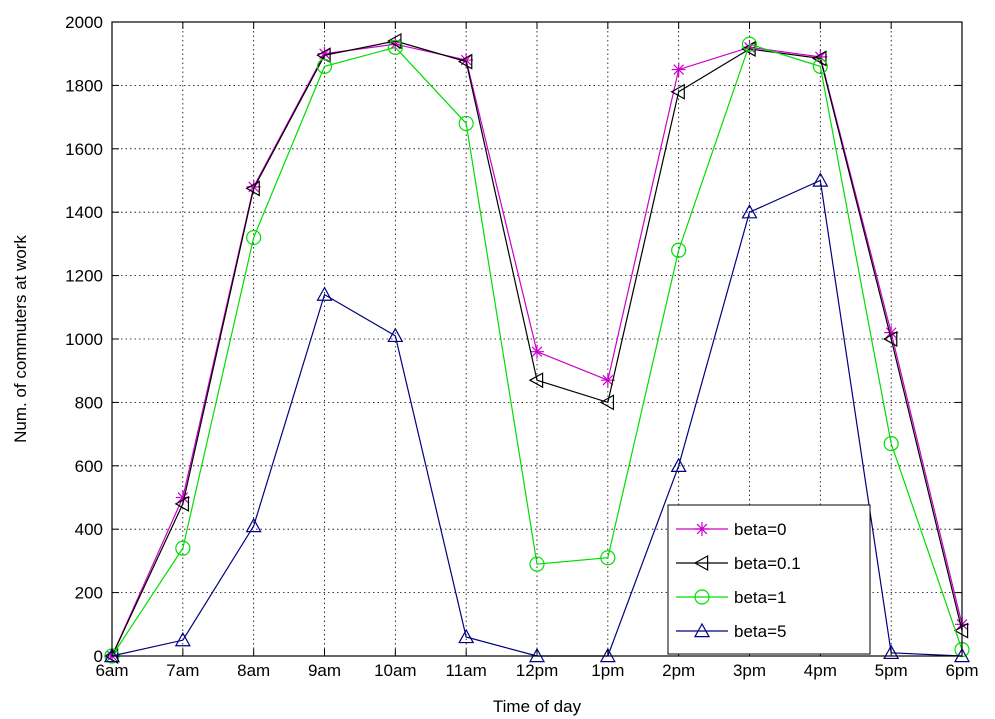  What do you see at coordinates (89, 593) in the screenshot?
I see `y-tick-label: 200` at bounding box center [89, 593].